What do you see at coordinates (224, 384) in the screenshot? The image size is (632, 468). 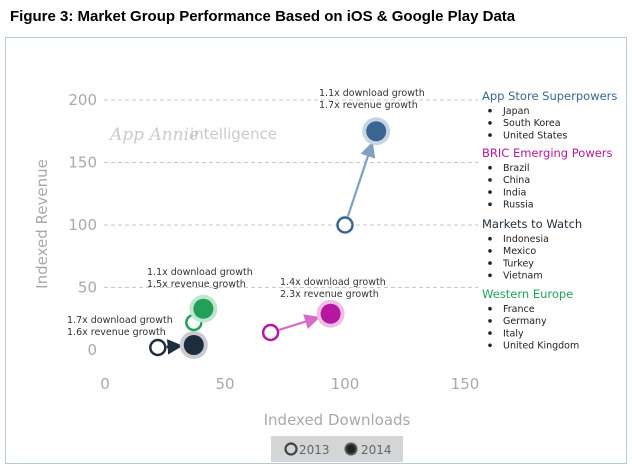 I see `x-tick-50: 50` at bounding box center [224, 384].